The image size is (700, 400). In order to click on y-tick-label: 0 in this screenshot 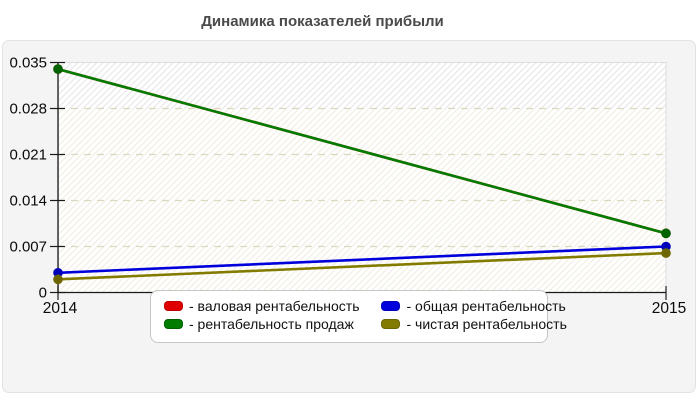, I will do `click(43, 293)`.